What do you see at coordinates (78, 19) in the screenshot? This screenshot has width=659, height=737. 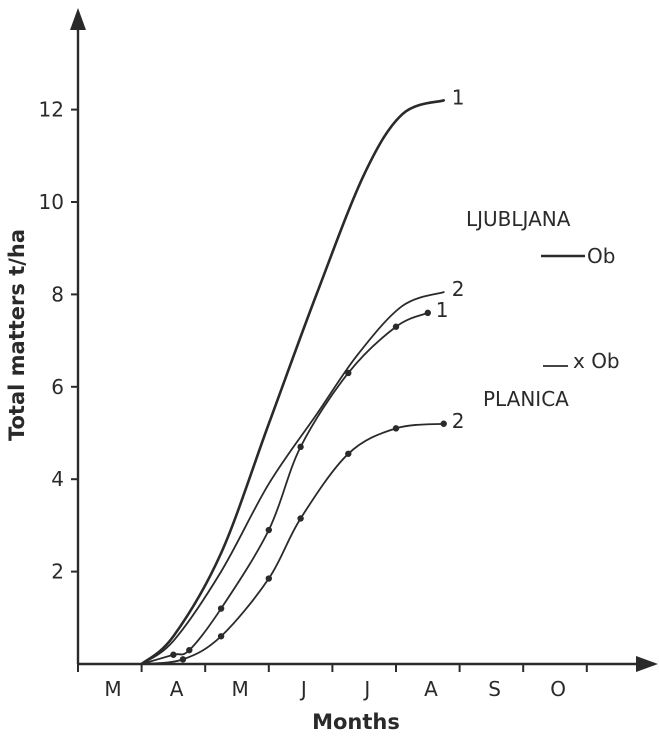 I see `y-axis-arrow` at bounding box center [78, 19].